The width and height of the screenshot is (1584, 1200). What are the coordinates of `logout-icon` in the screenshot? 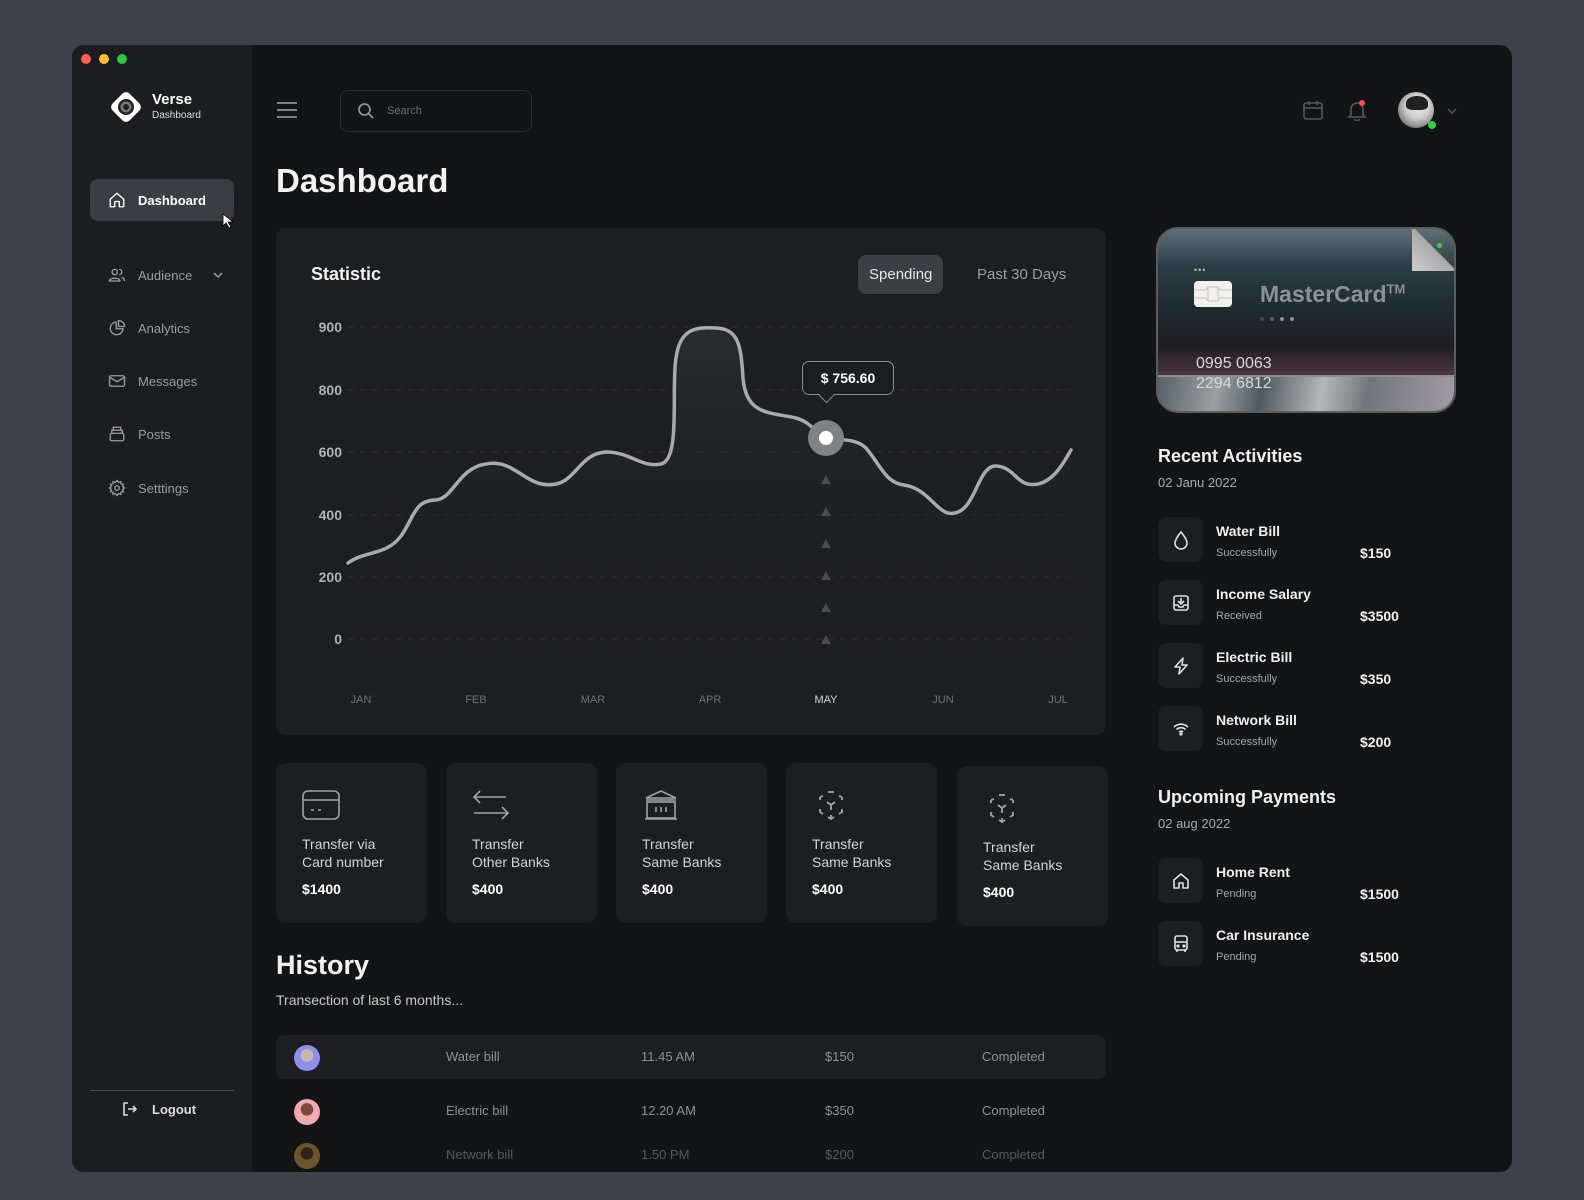 It's located at (130, 1109).